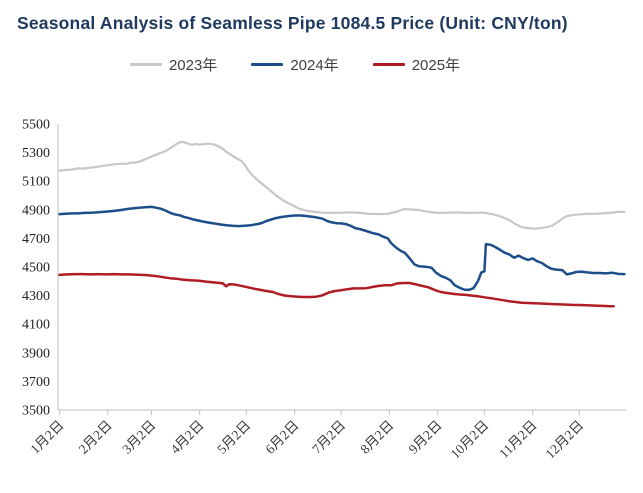 This screenshot has height=493, width=643. What do you see at coordinates (36, 411) in the screenshot?
I see `y-tick-label: 3500` at bounding box center [36, 411].